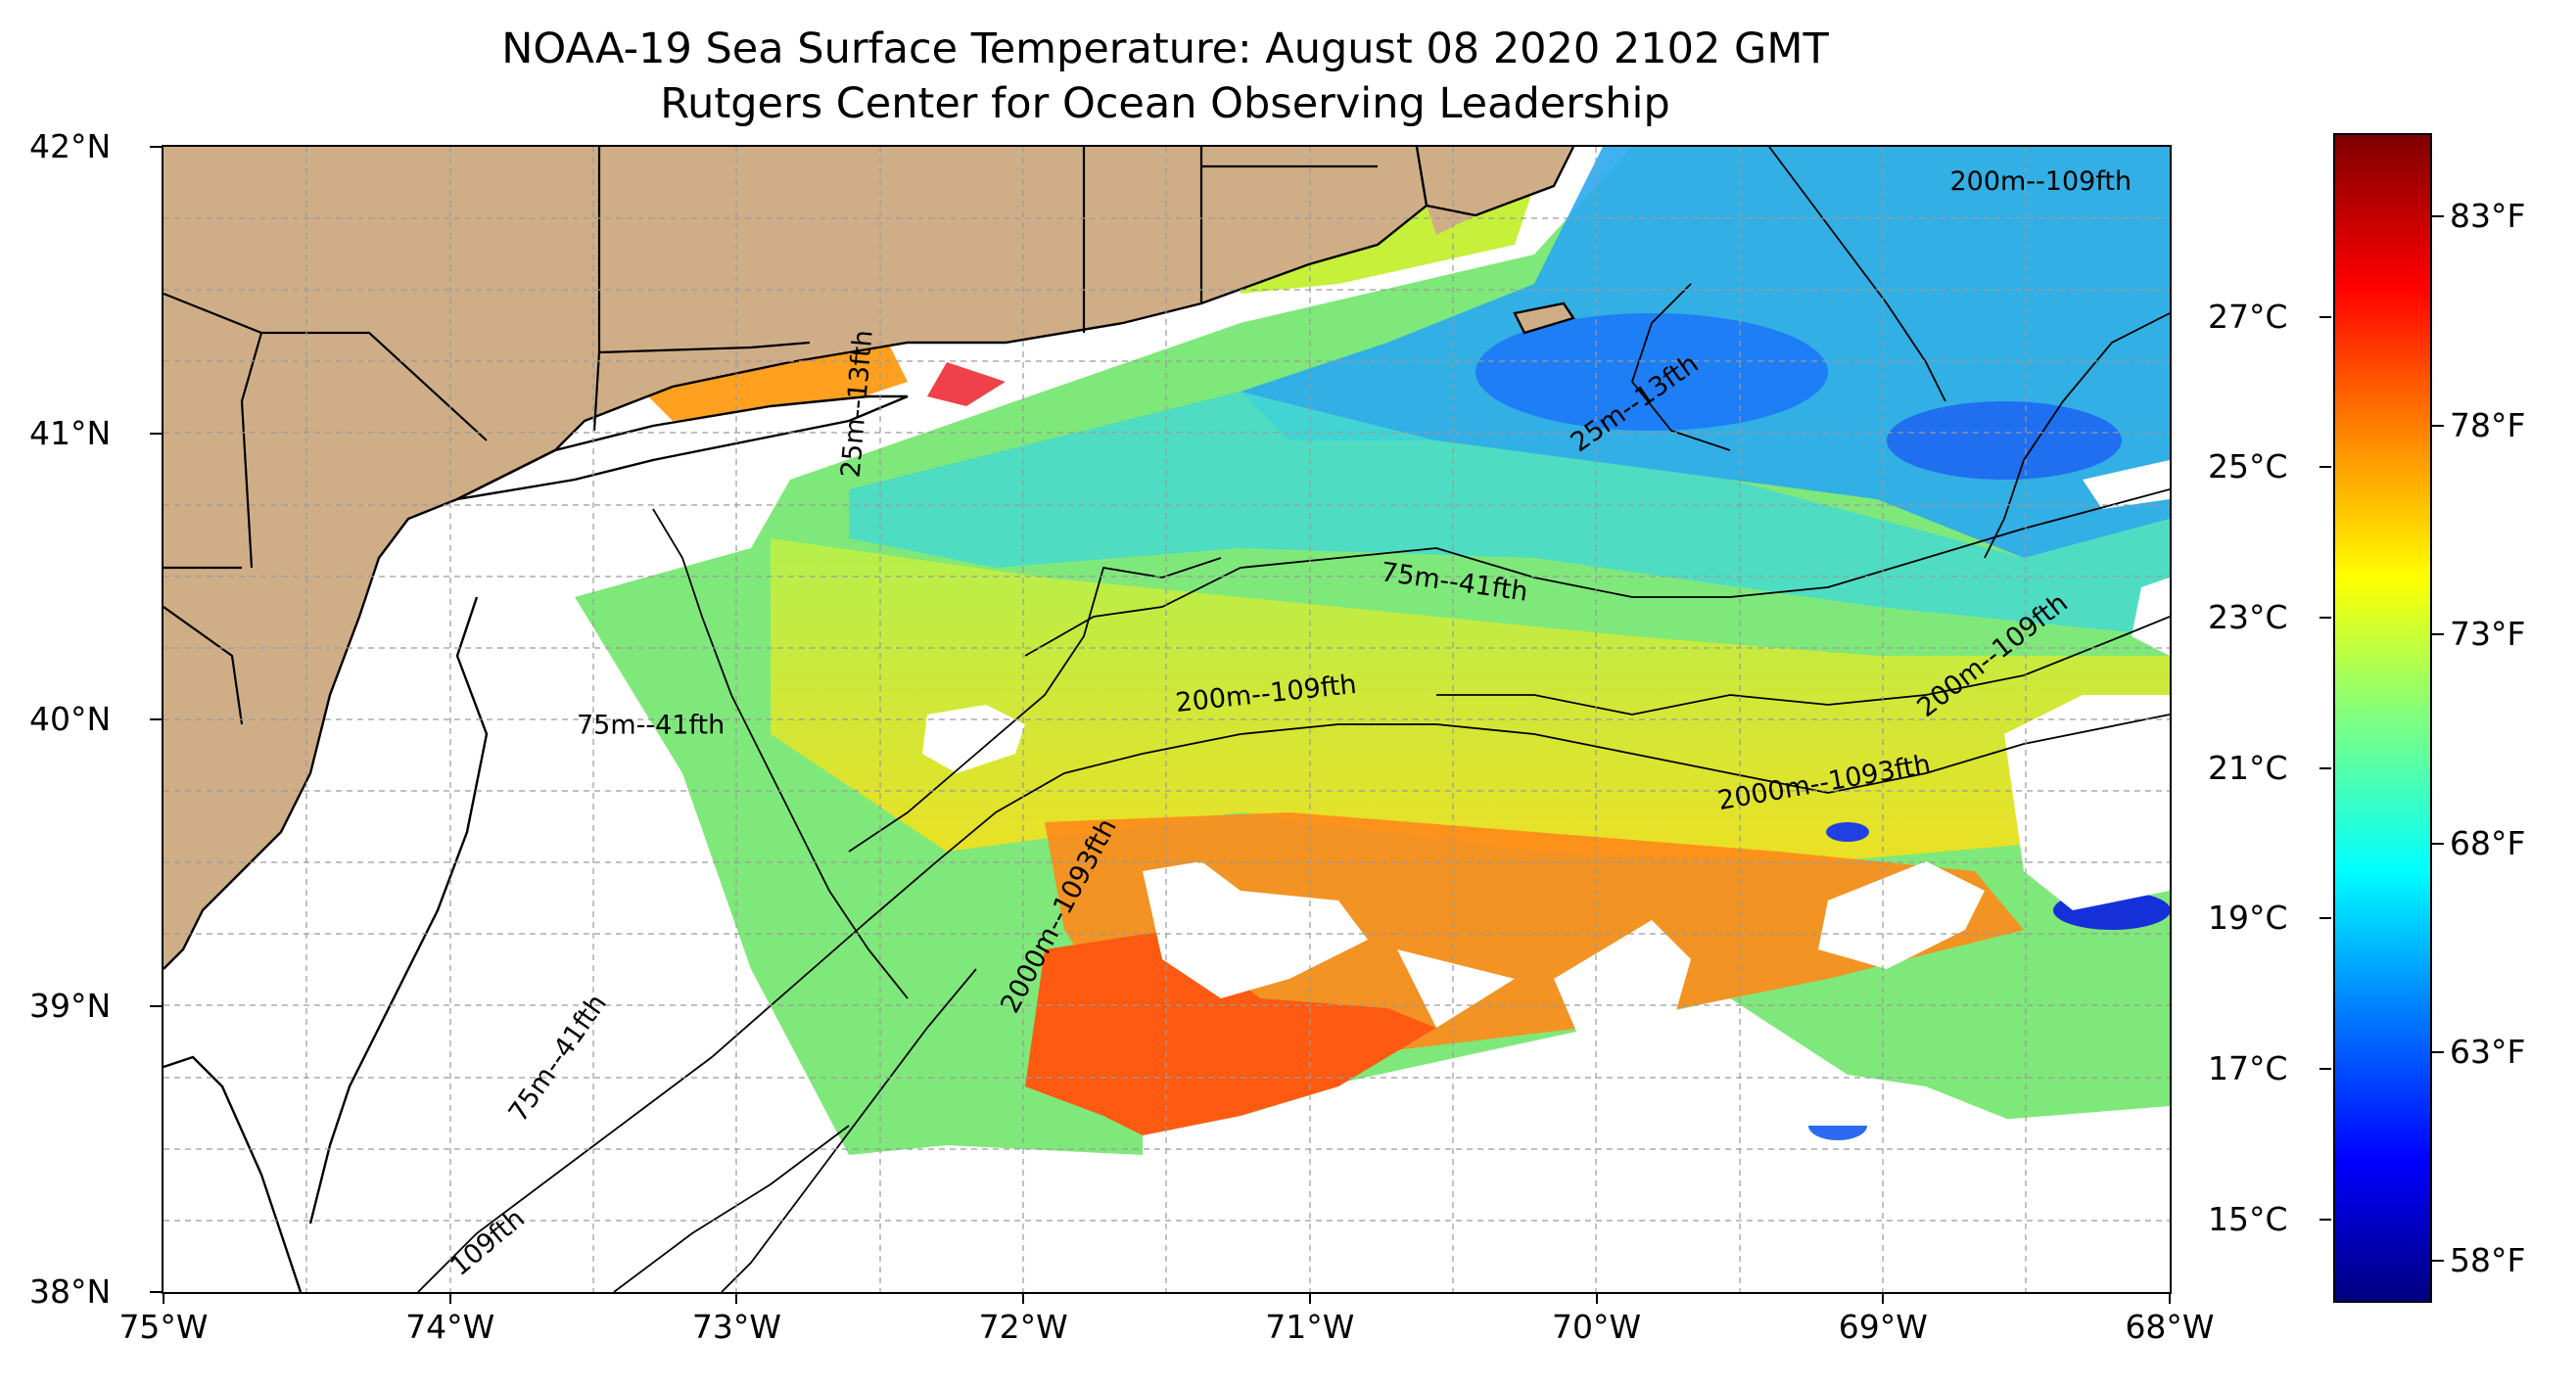 The width and height of the screenshot is (2576, 1386). Describe the element at coordinates (2248, 1068) in the screenshot. I see `colorbar-label-c: 17°C` at that location.